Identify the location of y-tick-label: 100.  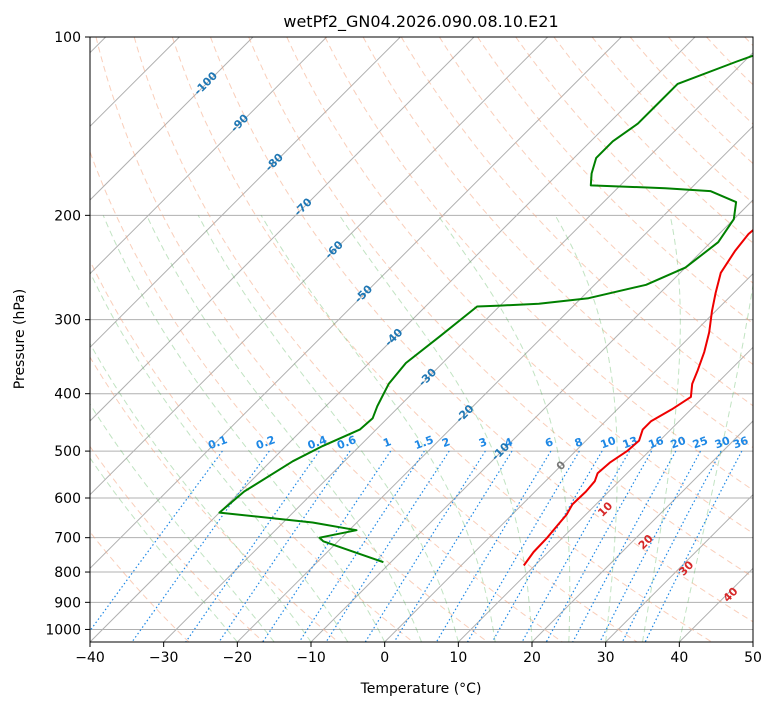
(67, 38).